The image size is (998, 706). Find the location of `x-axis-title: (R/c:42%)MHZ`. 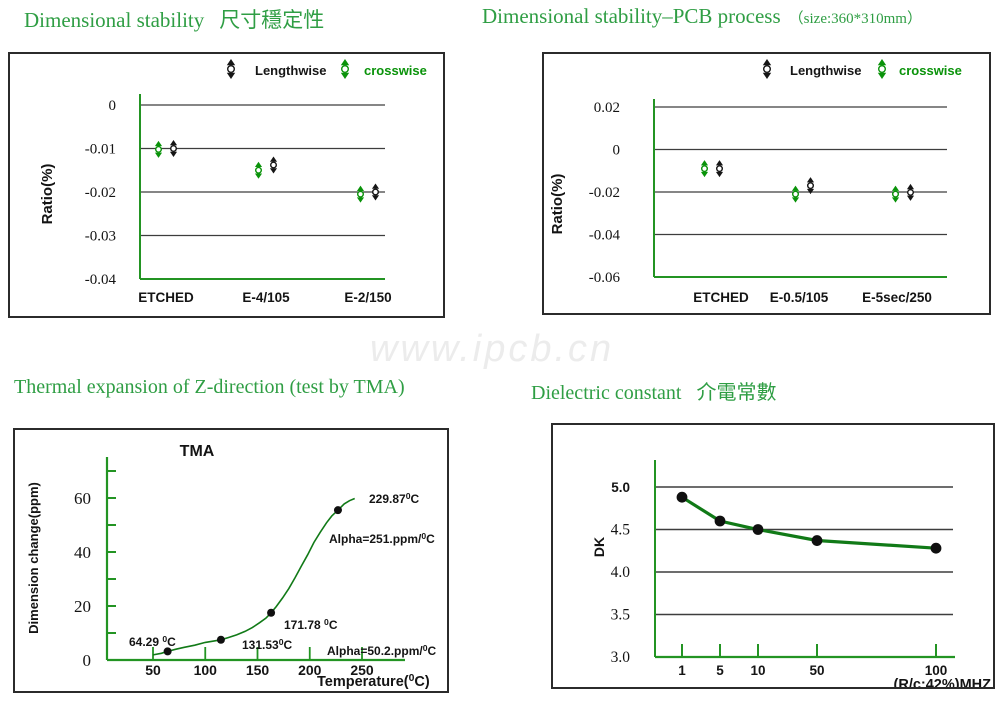

x-axis-title: (R/c:42%)MHZ is located at coordinates (943, 682).